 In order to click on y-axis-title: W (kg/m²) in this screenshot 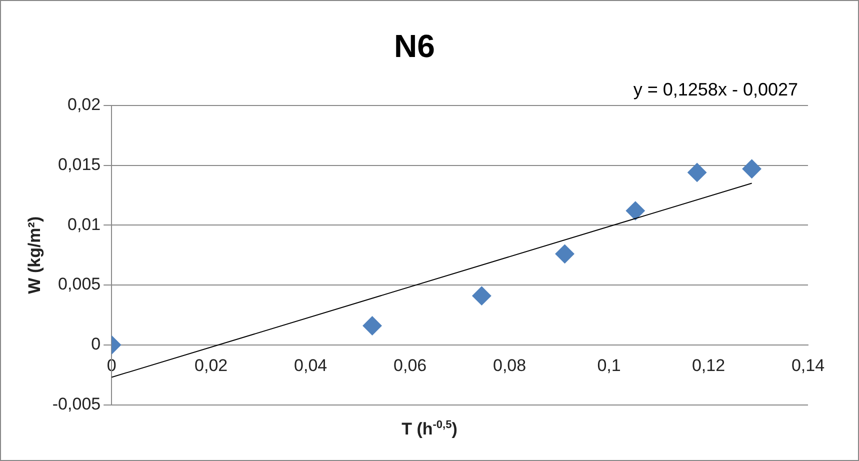, I will do `click(34, 255)`.